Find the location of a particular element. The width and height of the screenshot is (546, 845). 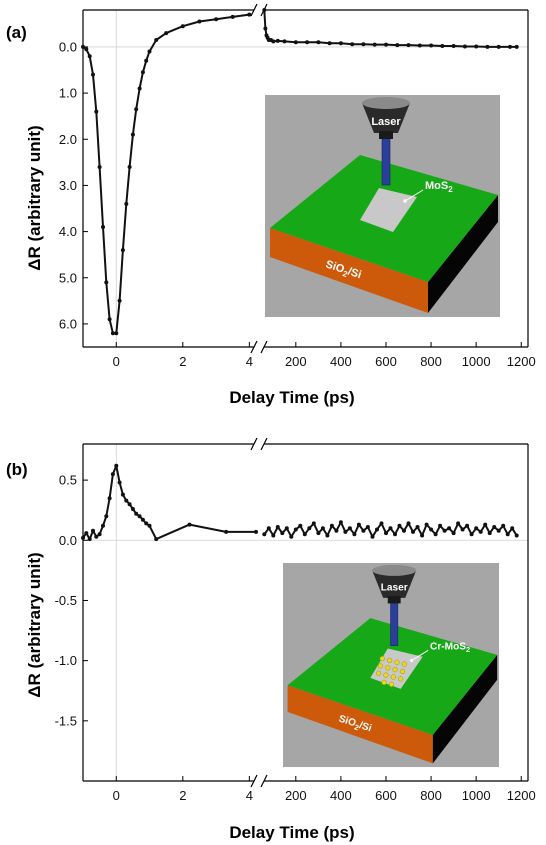

x-axis-title: Delay Time (ps) is located at coordinates (291, 832).